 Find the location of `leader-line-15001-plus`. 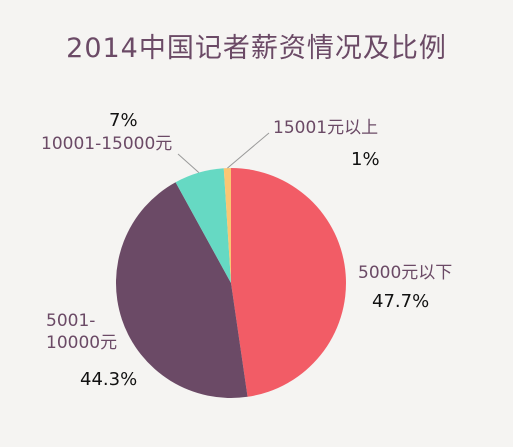

leader-line-15001-plus is located at coordinates (248, 150).